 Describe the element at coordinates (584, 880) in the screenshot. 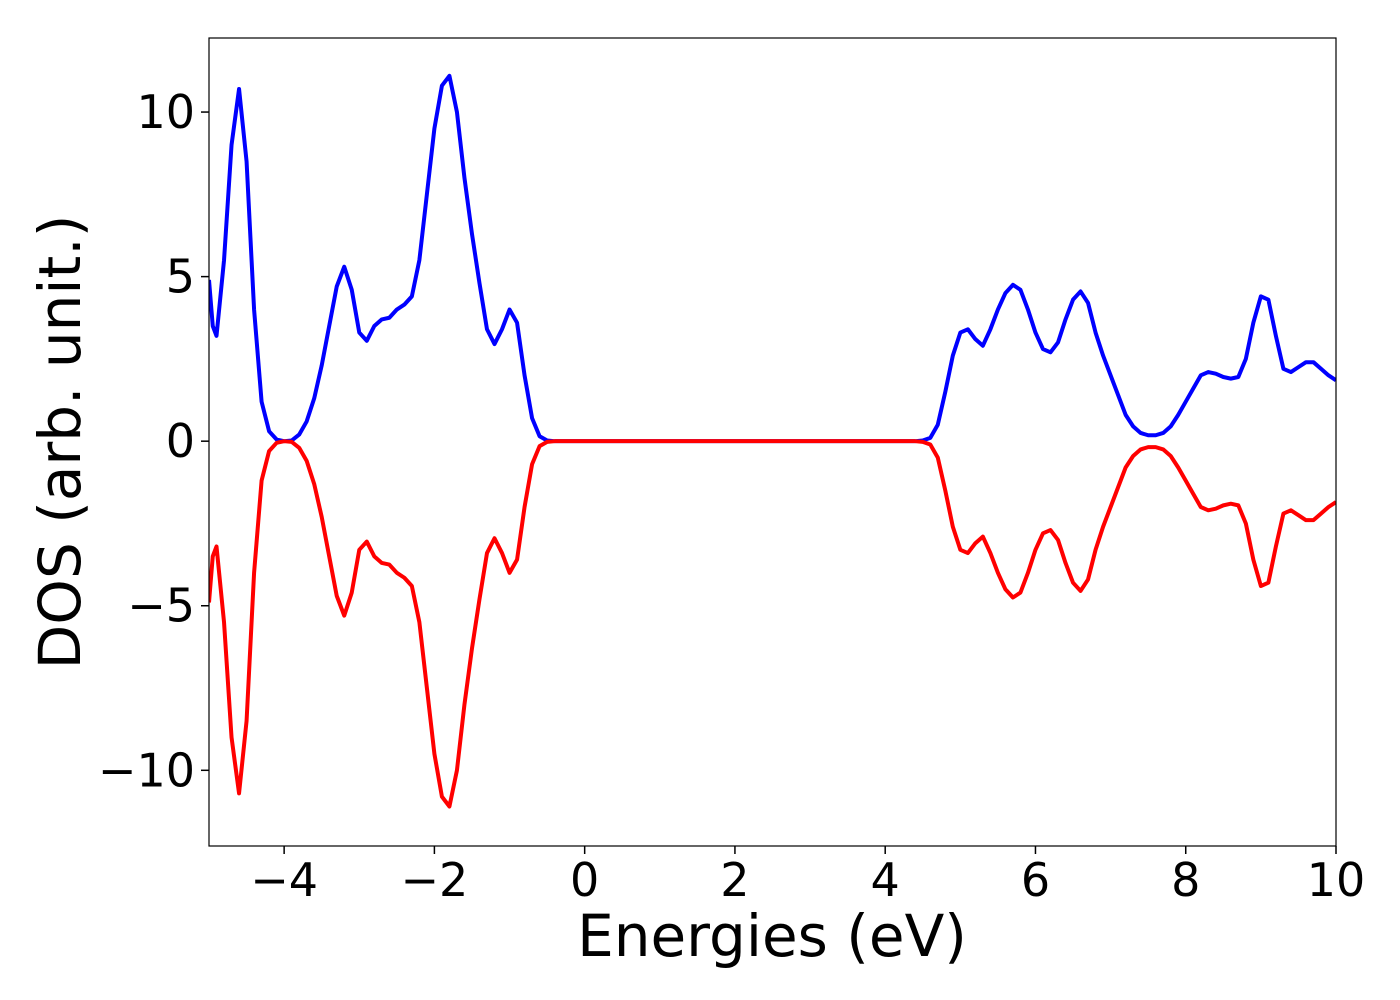

I see `x-tick-label: 0` at that location.